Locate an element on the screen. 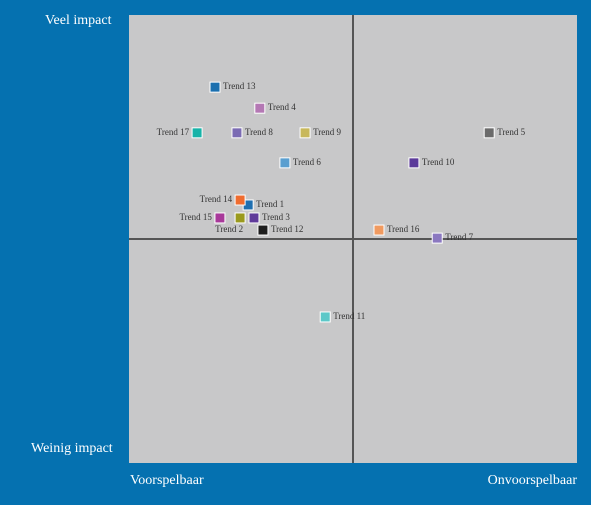  point-label: Trend 12 is located at coordinates (287, 229).